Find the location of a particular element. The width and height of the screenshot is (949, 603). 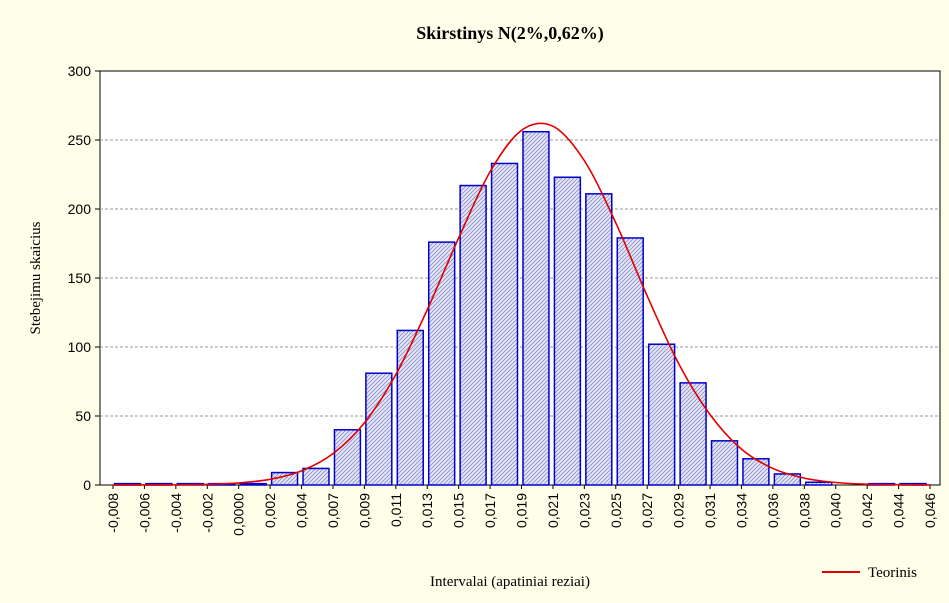

x-tick-label: 0,011 is located at coordinates (396, 510).